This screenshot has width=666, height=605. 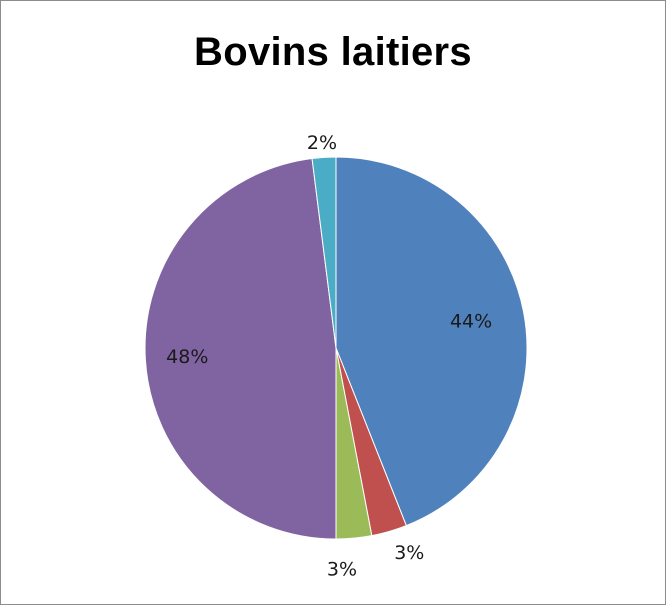 What do you see at coordinates (409, 553) in the screenshot?
I see `data-label-2: 3%` at bounding box center [409, 553].